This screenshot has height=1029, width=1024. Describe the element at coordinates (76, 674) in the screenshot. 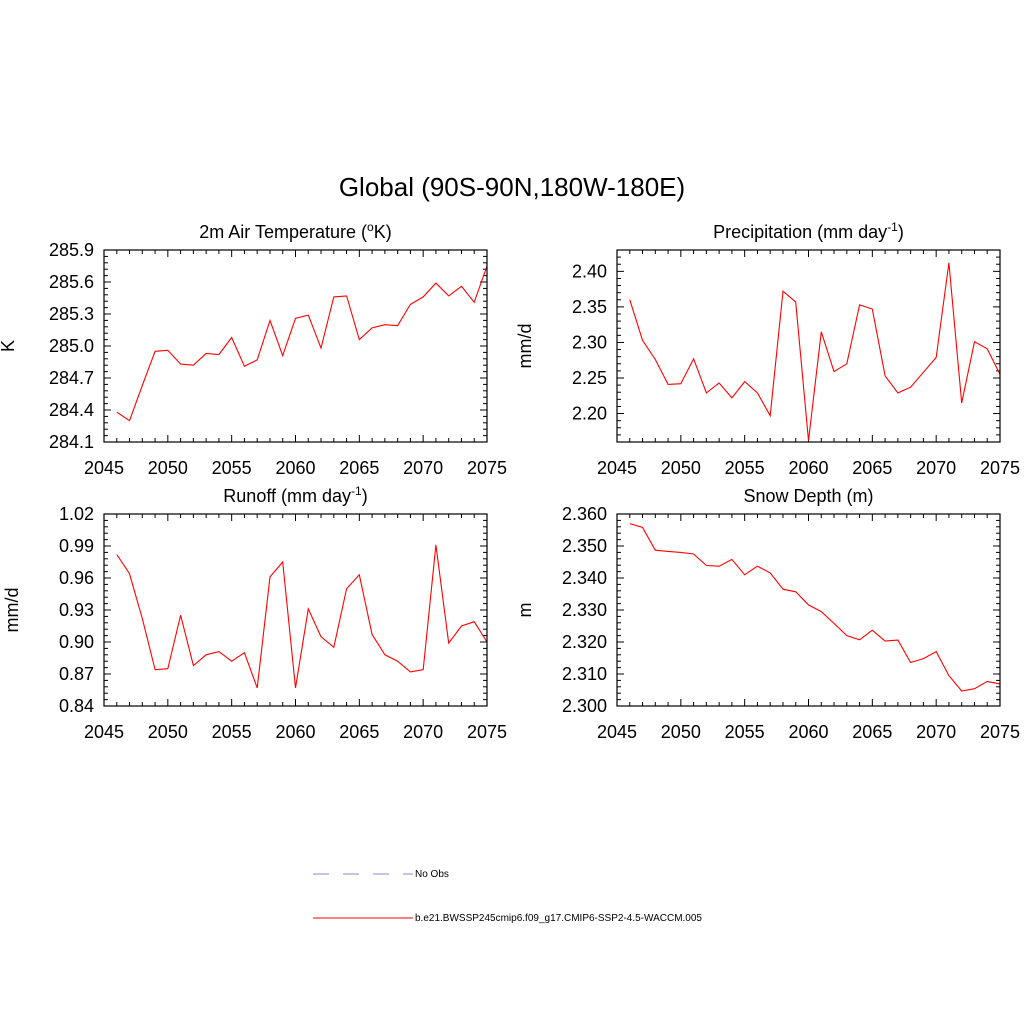

I see `y-tick-label: 0.87` at that location.